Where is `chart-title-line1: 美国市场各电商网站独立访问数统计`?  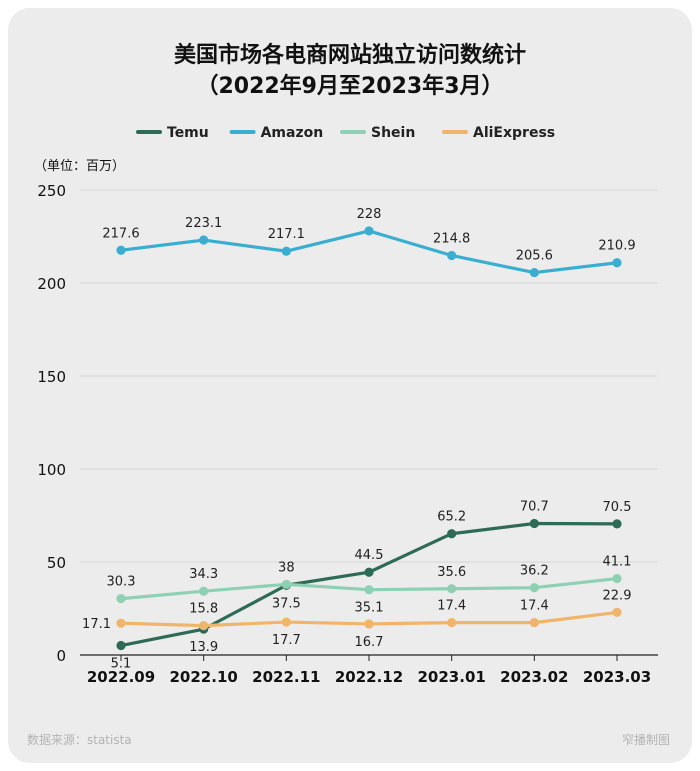 chart-title-line1: 美国市场各电商网站独立访问数统计 is located at coordinates (350, 55).